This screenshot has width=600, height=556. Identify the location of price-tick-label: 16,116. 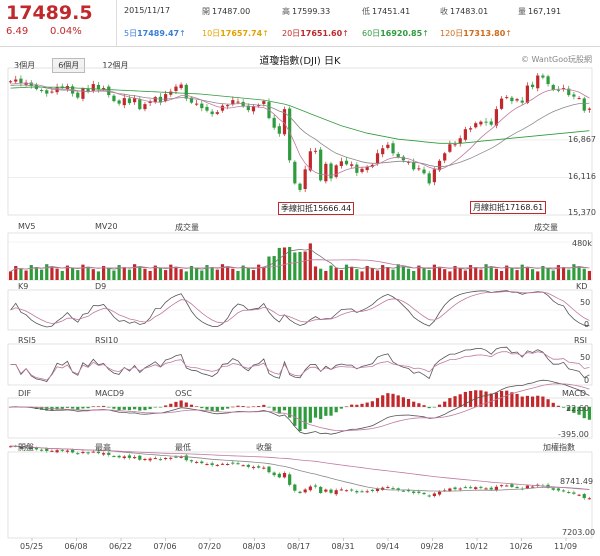
(582, 176).